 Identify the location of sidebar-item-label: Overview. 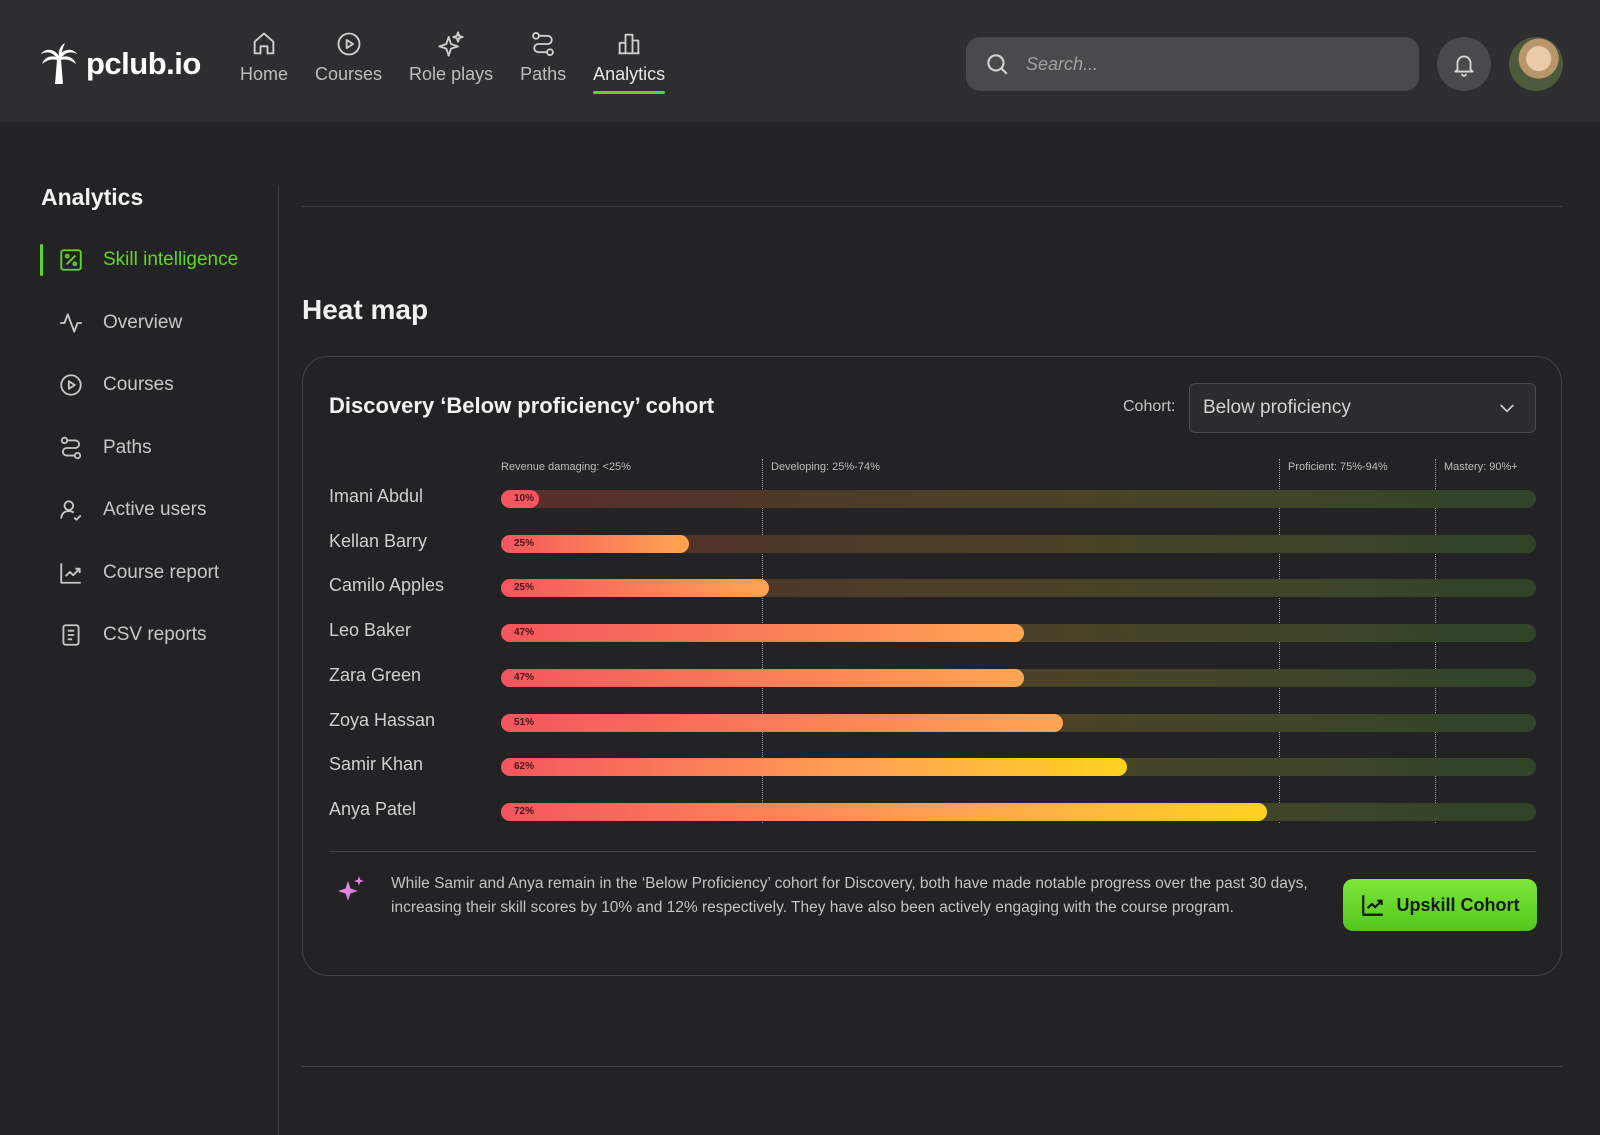
(143, 322).